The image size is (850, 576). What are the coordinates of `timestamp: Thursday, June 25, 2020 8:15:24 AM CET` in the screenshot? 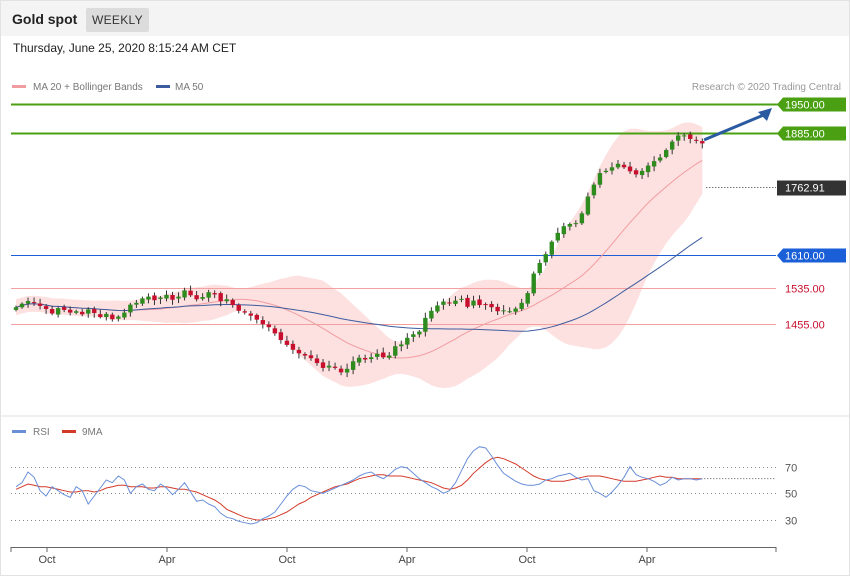 It's located at (125, 48).